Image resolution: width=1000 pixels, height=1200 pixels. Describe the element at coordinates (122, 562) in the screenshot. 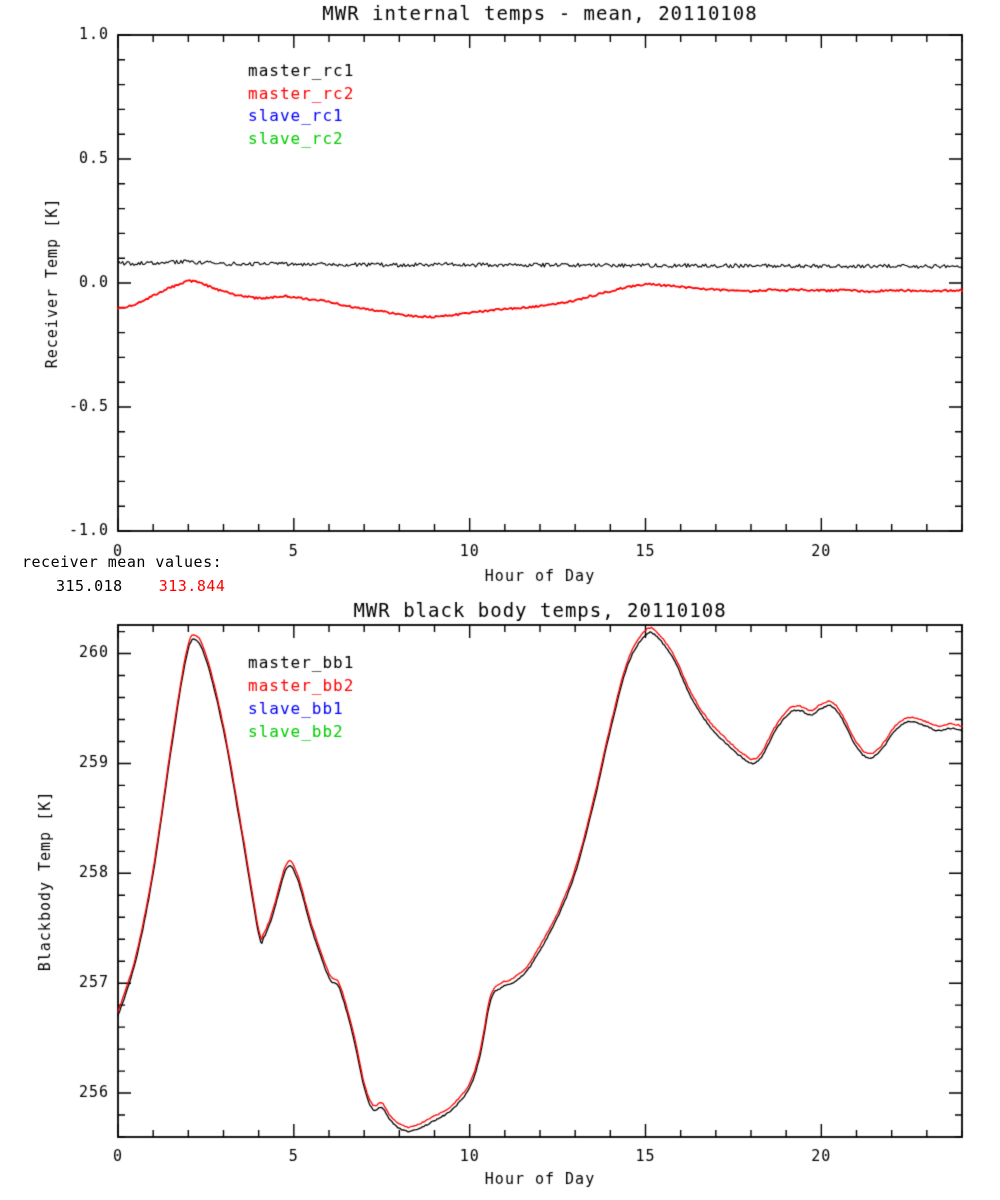

I see `receiver-mean-values-label: receiver mean values:` at that location.